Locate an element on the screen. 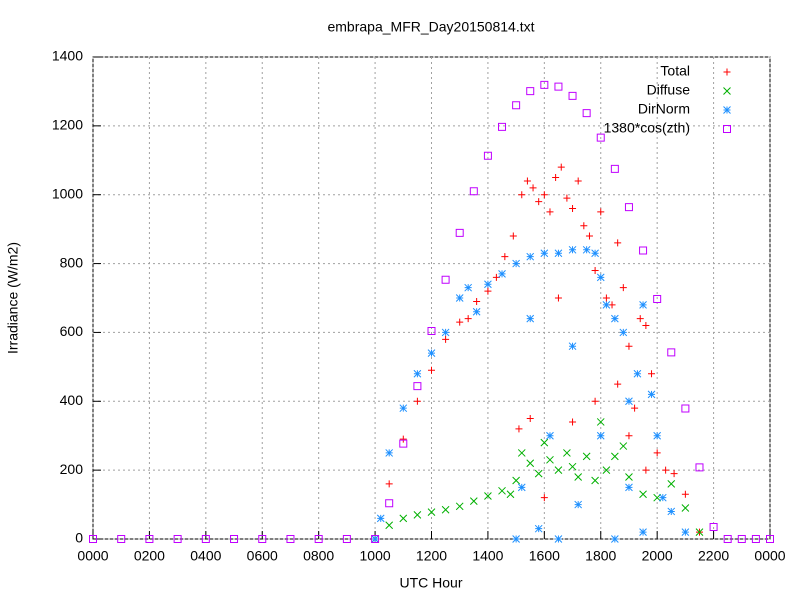  x-tick-label: 0600 is located at coordinates (262, 556).